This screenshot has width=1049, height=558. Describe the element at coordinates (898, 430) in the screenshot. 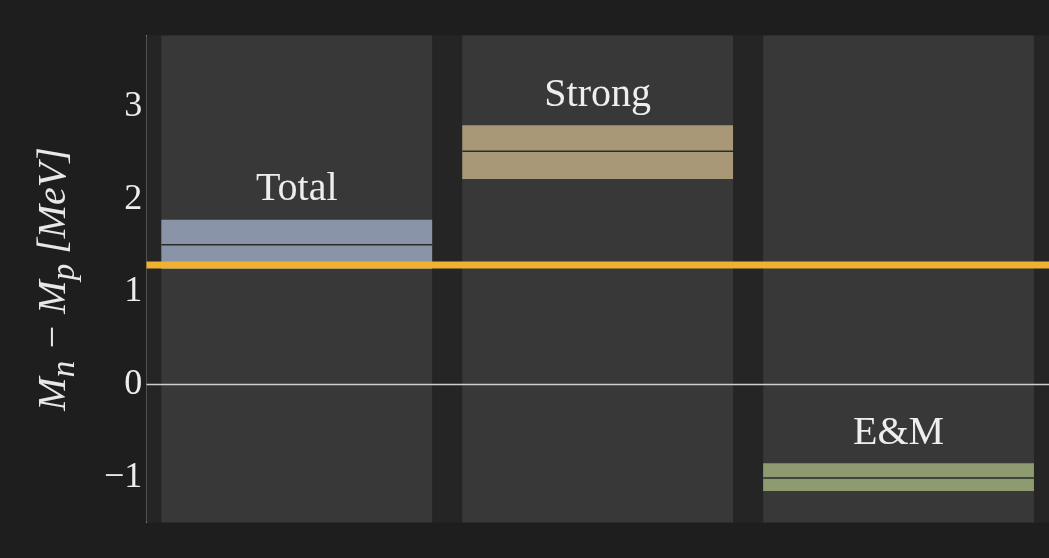

I see `annotation: E&M` at that location.